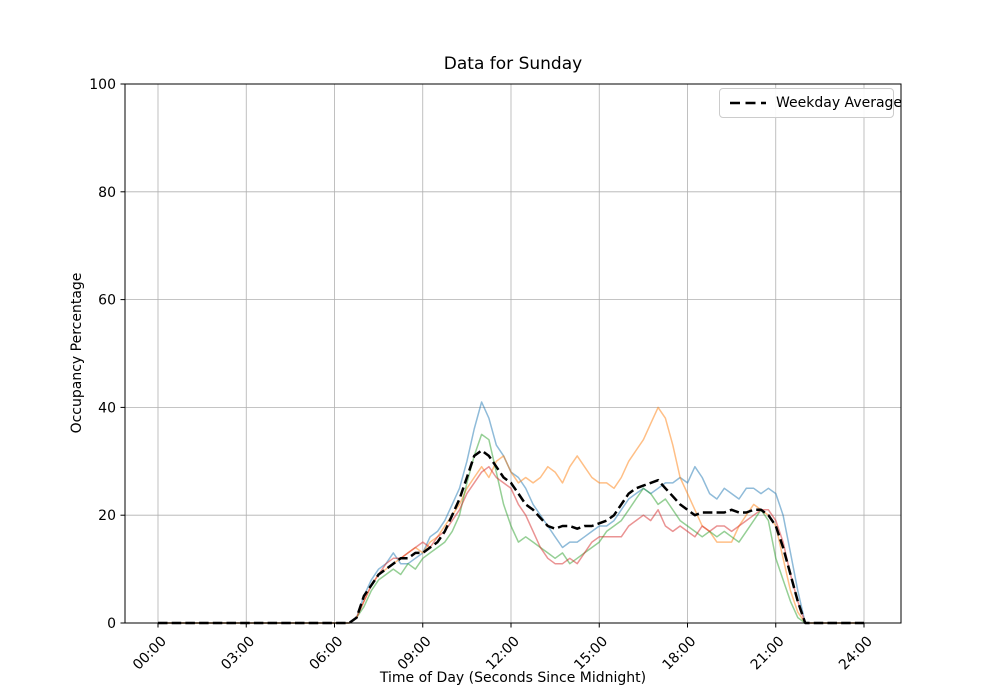 The width and height of the screenshot is (1000, 700). Describe the element at coordinates (503, 654) in the screenshot. I see `x-tick-label: 12:00` at that location.